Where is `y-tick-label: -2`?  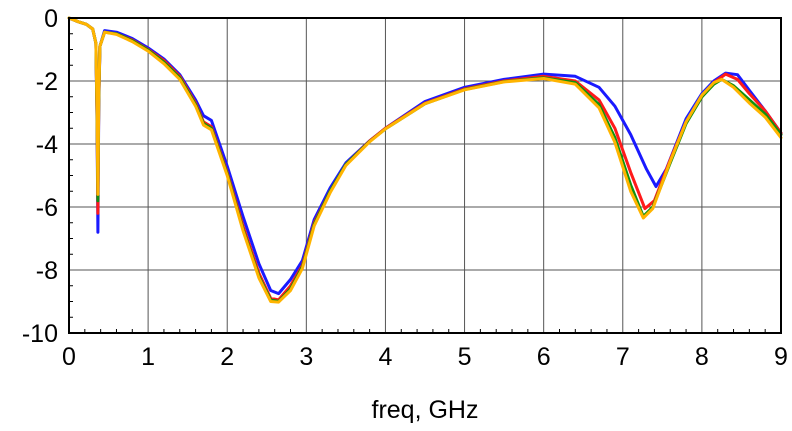 y-tick-label: -2 is located at coordinates (47, 82).